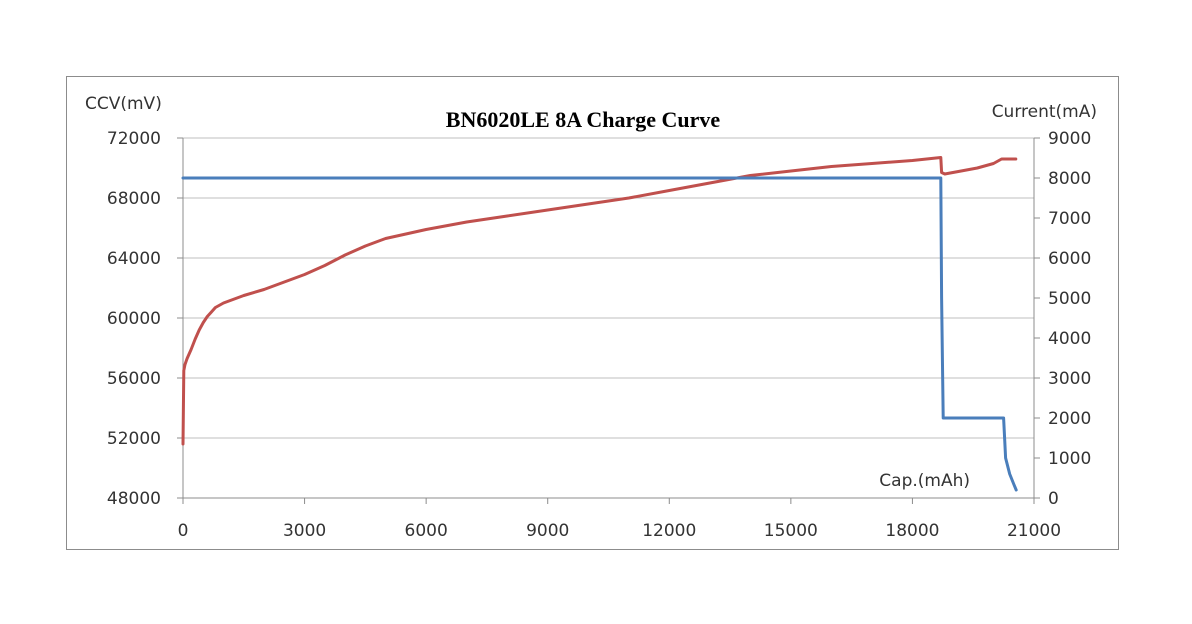  Describe the element at coordinates (1053, 499) in the screenshot. I see `y-right-tick-label: 0` at that location.